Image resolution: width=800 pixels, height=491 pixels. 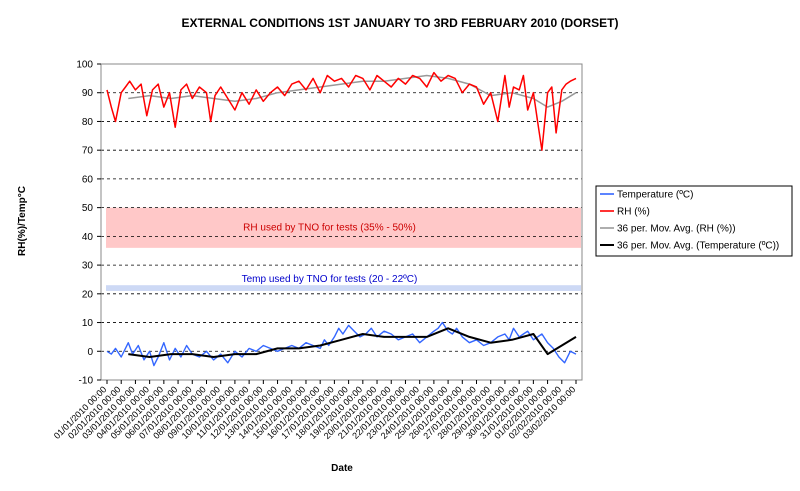 I want to click on y-tick-label-2: 10, so click(x=88, y=323).